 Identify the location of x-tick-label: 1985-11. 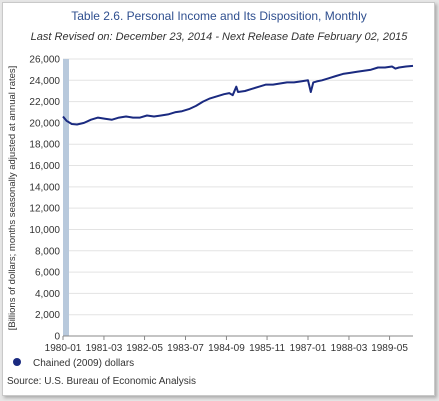
(267, 348).